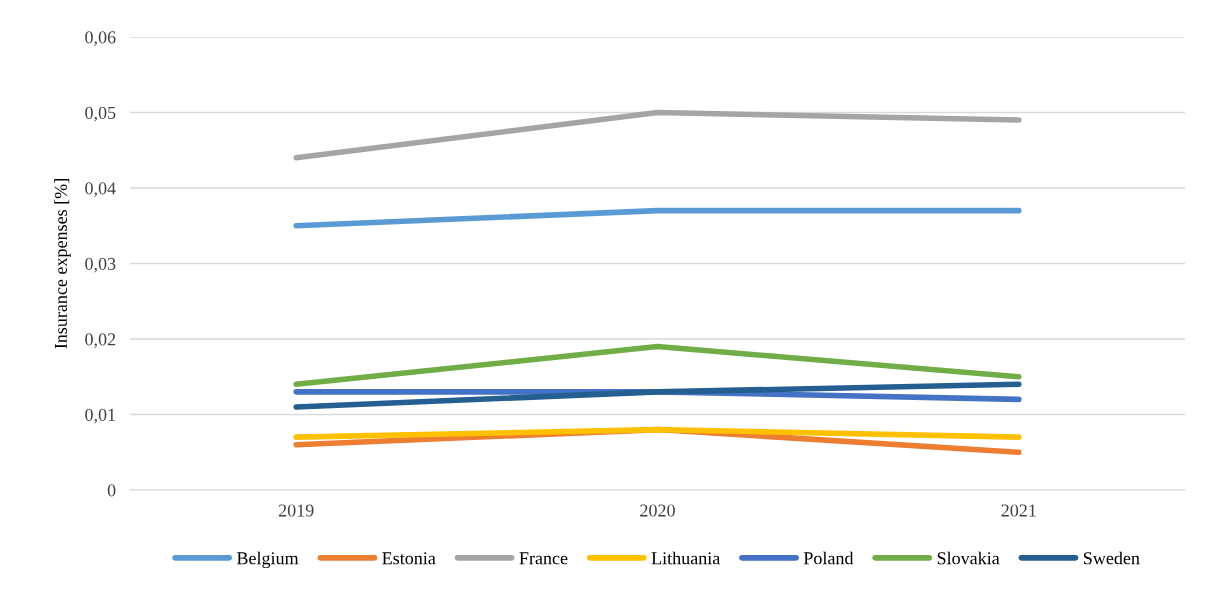 The width and height of the screenshot is (1212, 594). Describe the element at coordinates (267, 560) in the screenshot. I see `legend-label: Belgium` at that location.